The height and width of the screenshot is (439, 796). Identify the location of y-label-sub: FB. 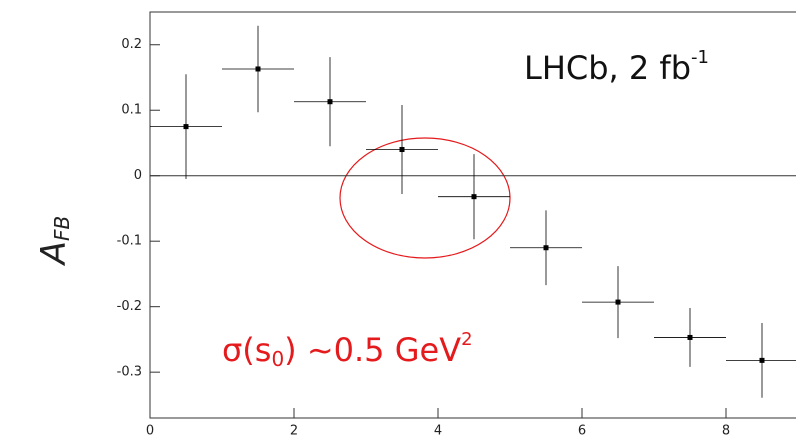
(62, 228).